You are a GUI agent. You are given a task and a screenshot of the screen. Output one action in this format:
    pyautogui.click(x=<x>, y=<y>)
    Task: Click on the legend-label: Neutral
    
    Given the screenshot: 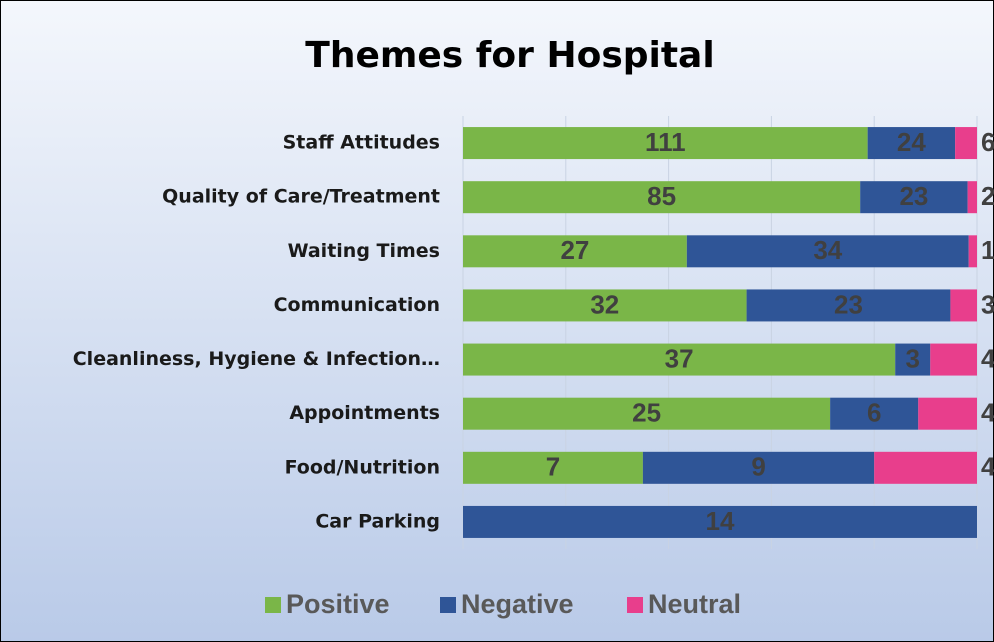 What is the action you would take?
    pyautogui.click(x=694, y=604)
    